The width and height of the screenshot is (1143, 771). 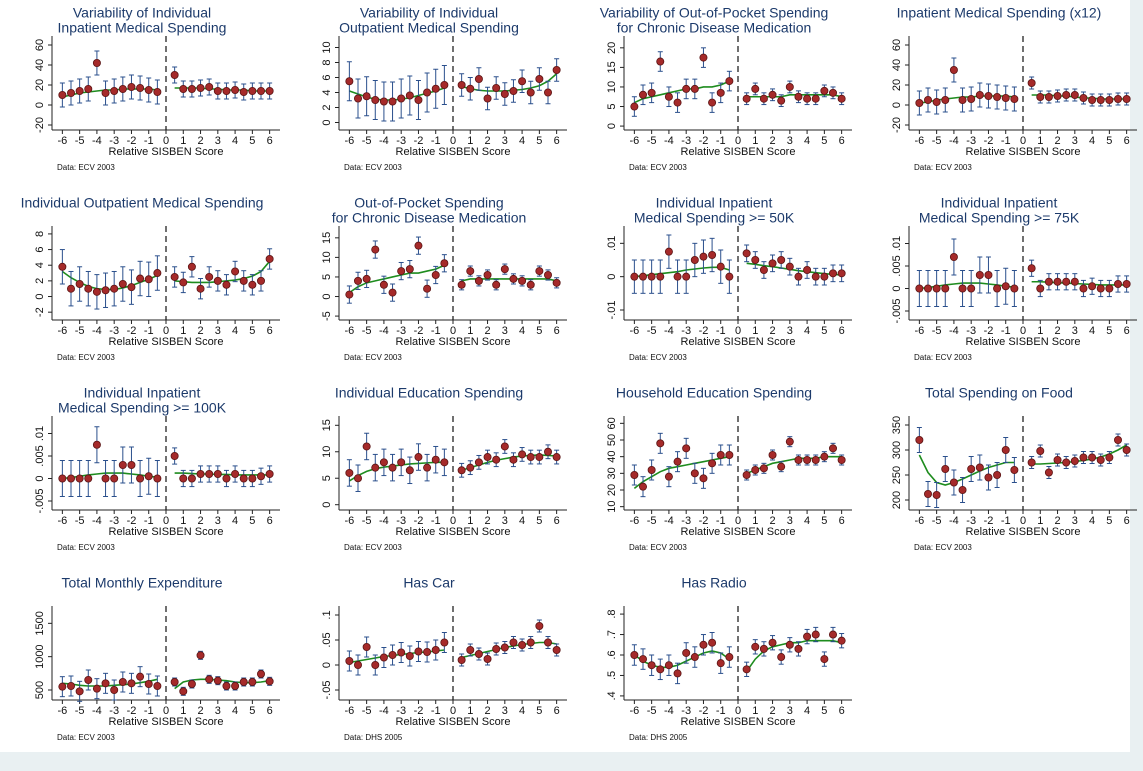 What do you see at coordinates (612, 457) in the screenshot?
I see `y-tick-label: 40` at bounding box center [612, 457].